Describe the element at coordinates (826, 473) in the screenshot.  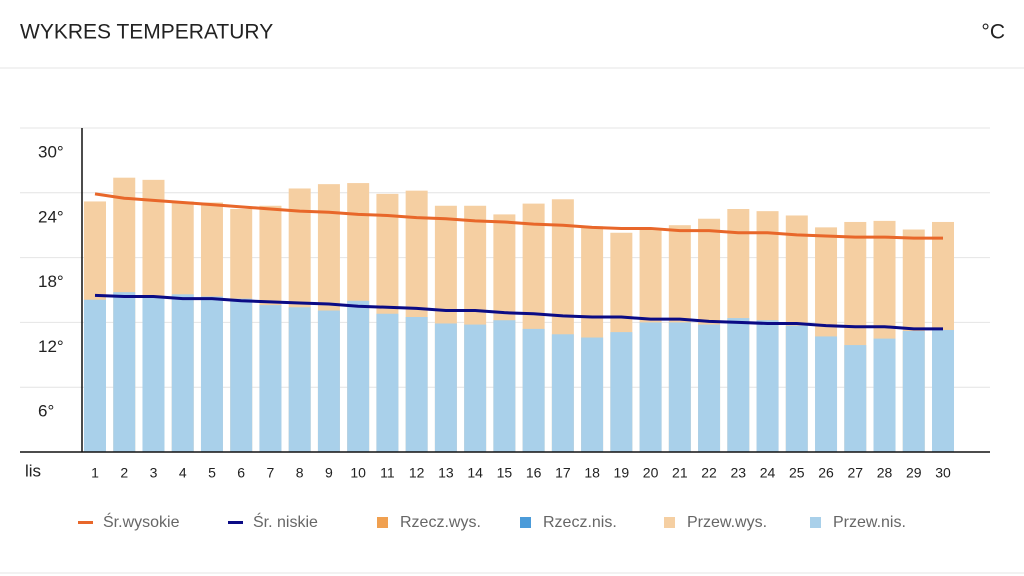
I see `x-tick-label: 26` at that location.